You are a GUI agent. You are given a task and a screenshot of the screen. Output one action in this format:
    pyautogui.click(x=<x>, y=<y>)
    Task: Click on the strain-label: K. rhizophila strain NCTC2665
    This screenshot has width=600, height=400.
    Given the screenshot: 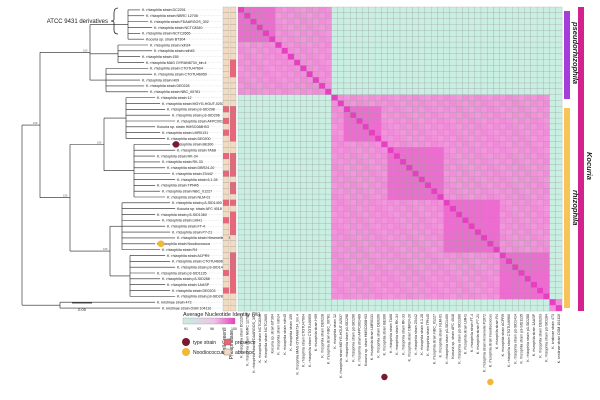 What is the action you would take?
    pyautogui.click(x=166, y=34)
    